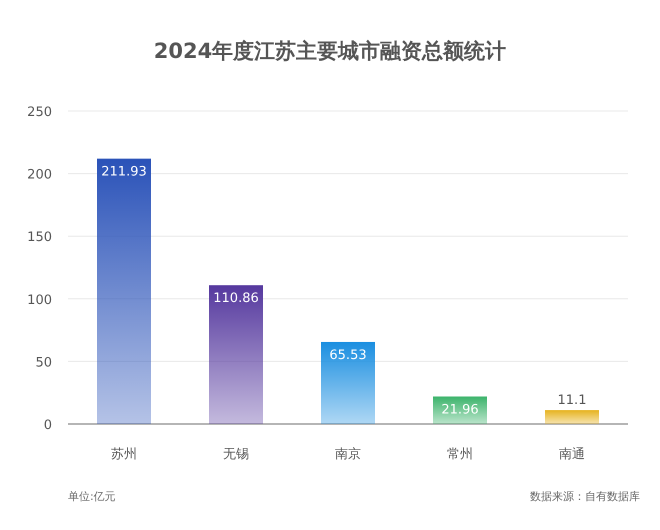 This screenshot has width=660, height=530. Describe the element at coordinates (330, 51) in the screenshot. I see `chart-title: 2024年度江苏主要城市融资总额统计` at that location.